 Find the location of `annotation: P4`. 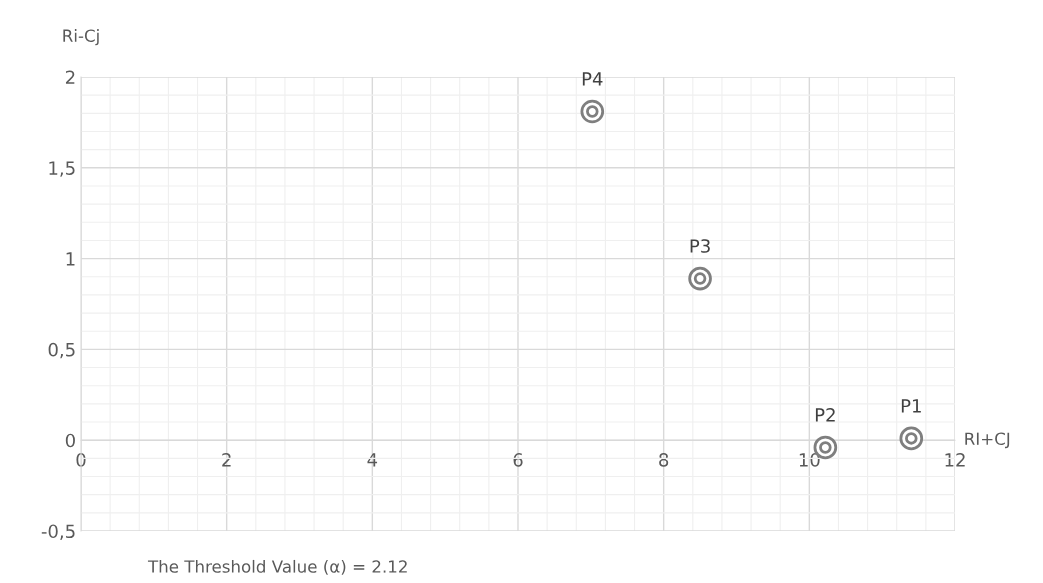

annotation: P4 is located at coordinates (592, 79).